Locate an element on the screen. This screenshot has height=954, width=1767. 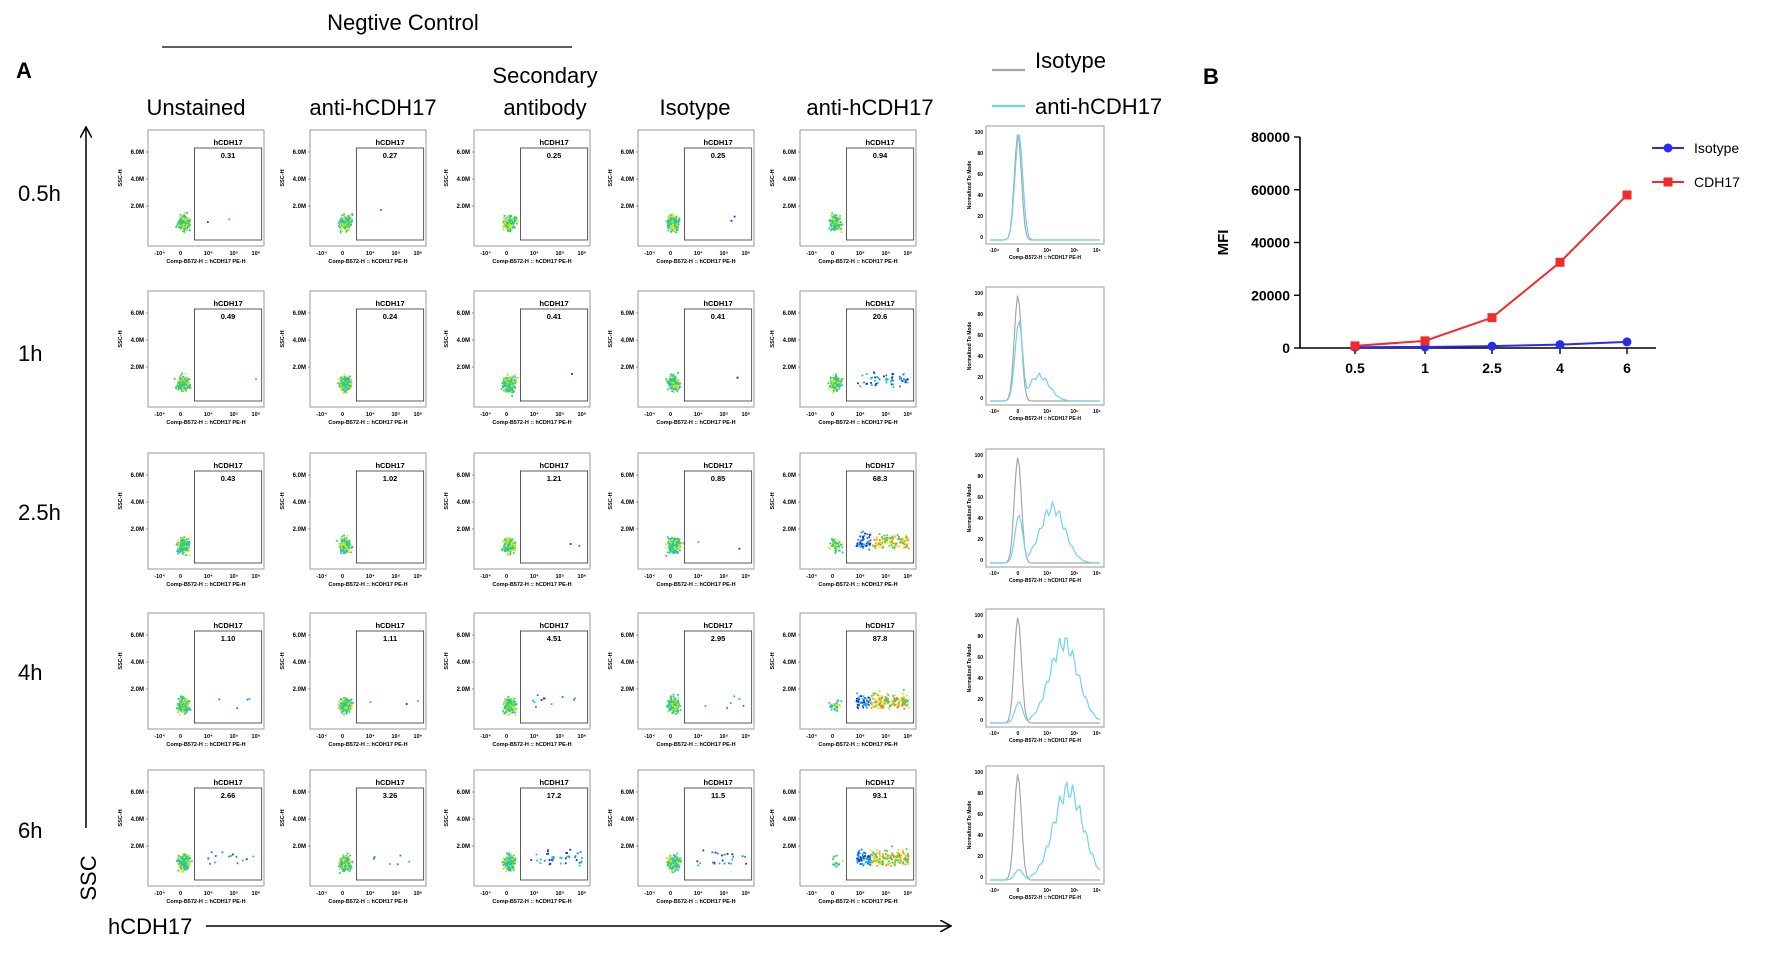
y-tick-label: 60 is located at coordinates (980, 815).